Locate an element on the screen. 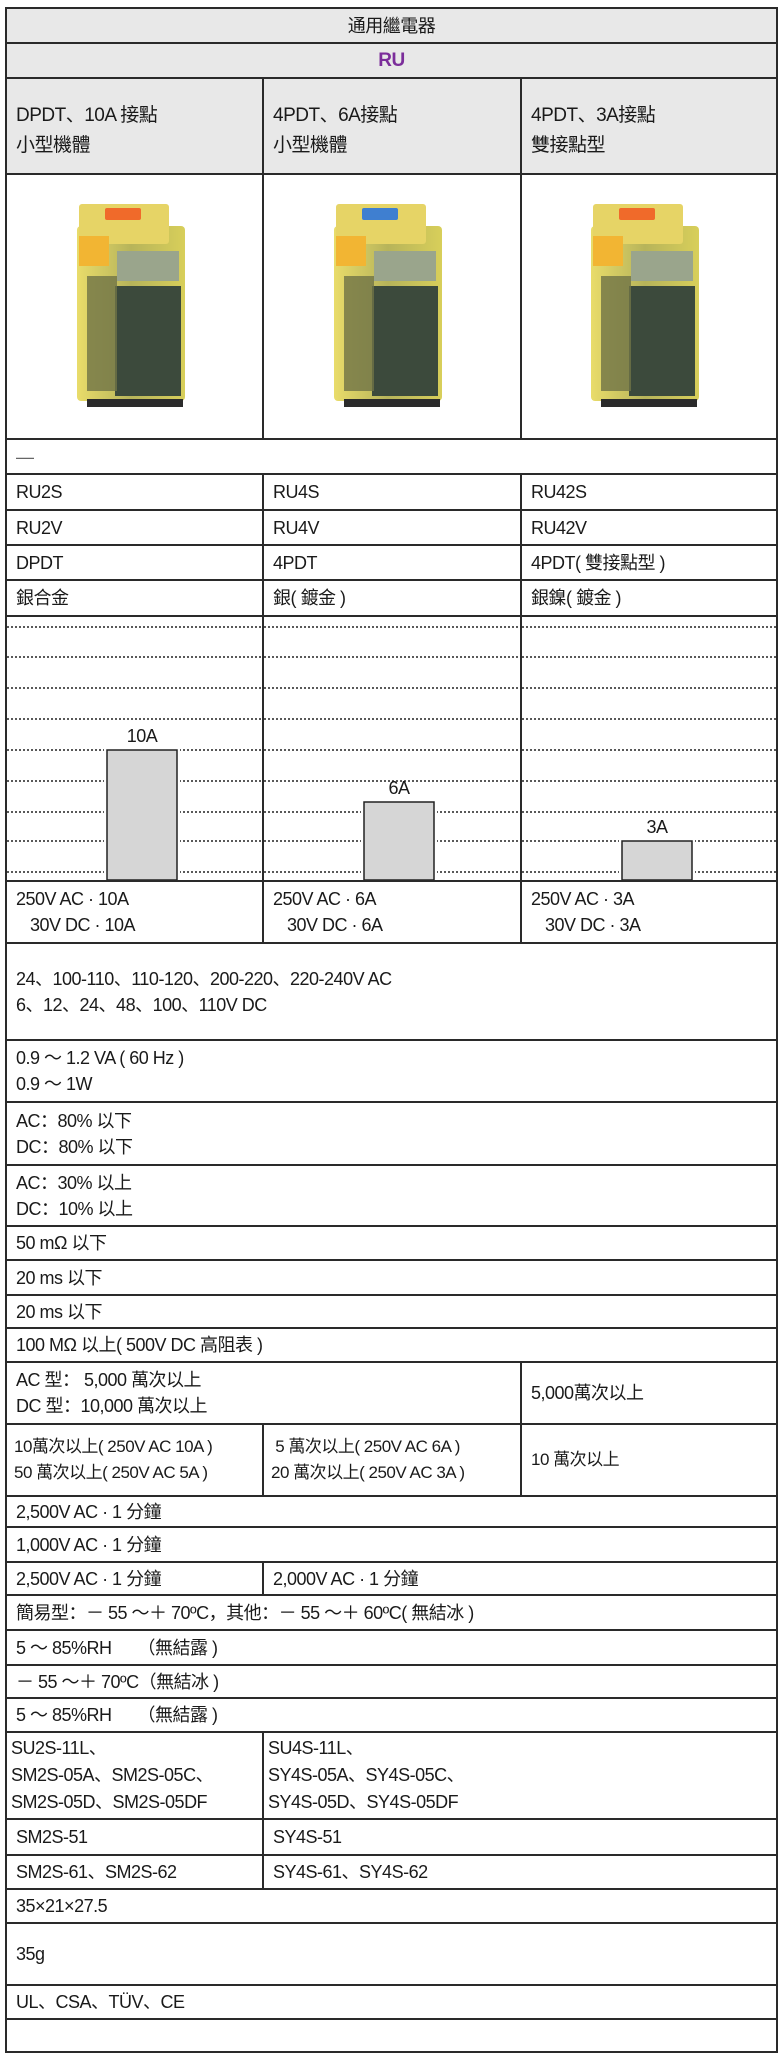  model-header: 4PDT、6A接點 小型機體 is located at coordinates (392, 126).